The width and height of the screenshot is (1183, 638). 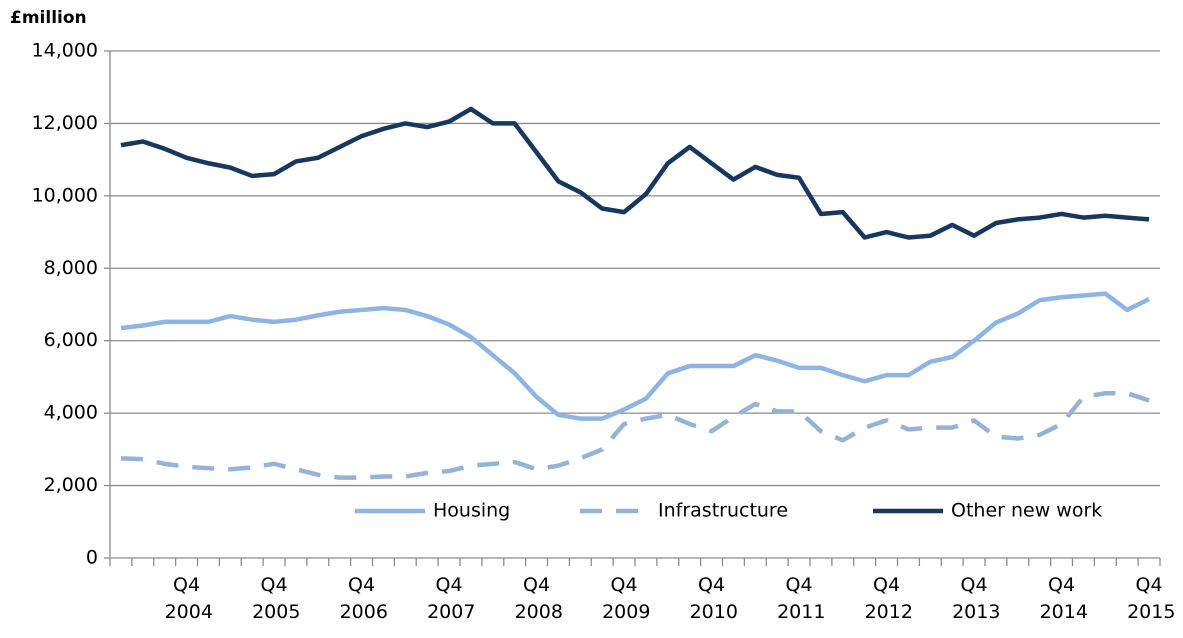 What do you see at coordinates (723, 511) in the screenshot?
I see `legend-label: Infrastructure` at bounding box center [723, 511].